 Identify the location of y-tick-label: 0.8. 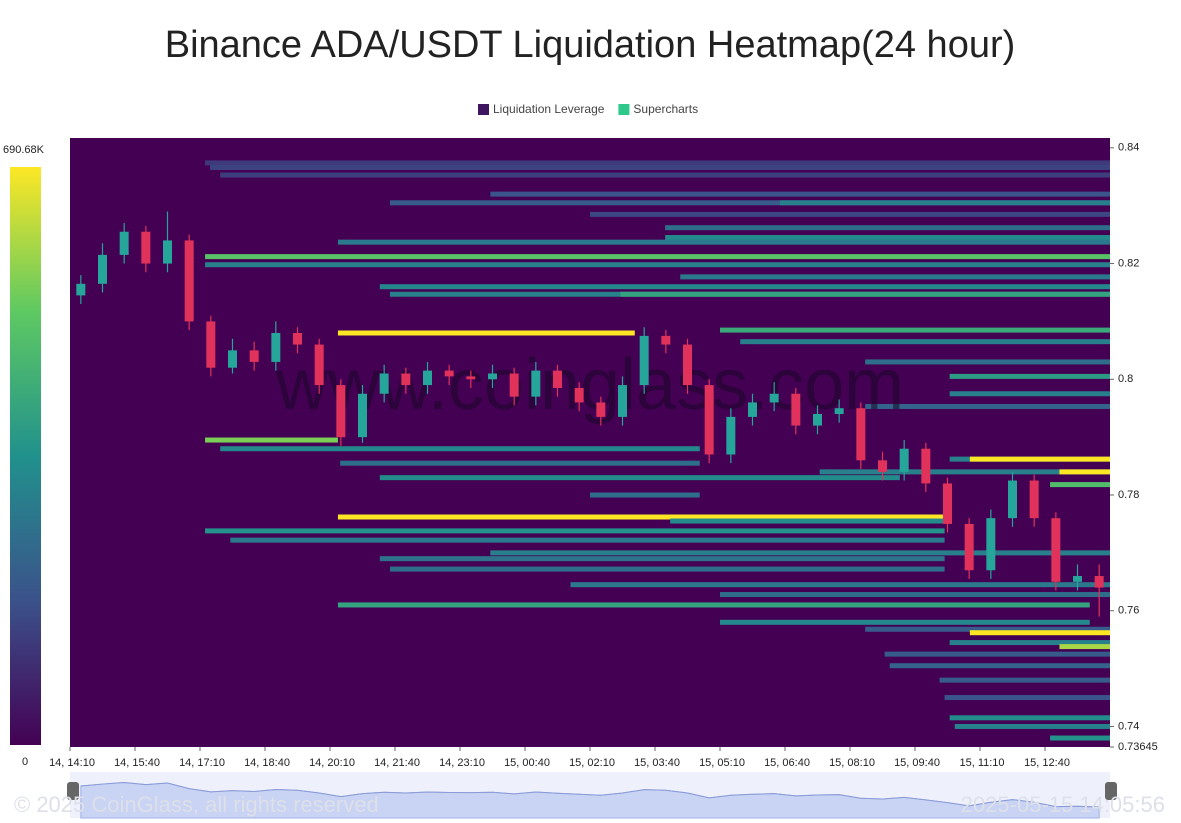
(1125, 379).